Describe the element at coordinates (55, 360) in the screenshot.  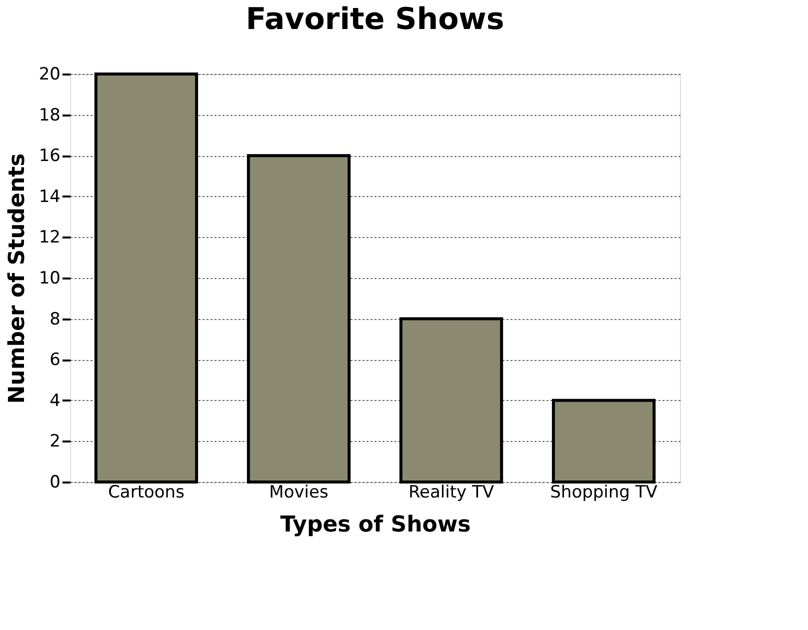
I see `y-tick-label: 6` at that location.